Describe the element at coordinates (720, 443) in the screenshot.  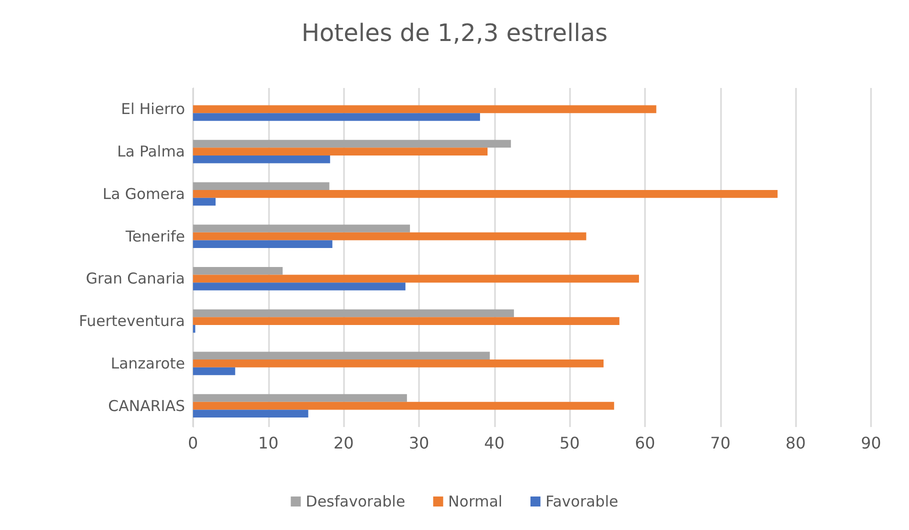
I see `x-tick-label: 70` at that location.